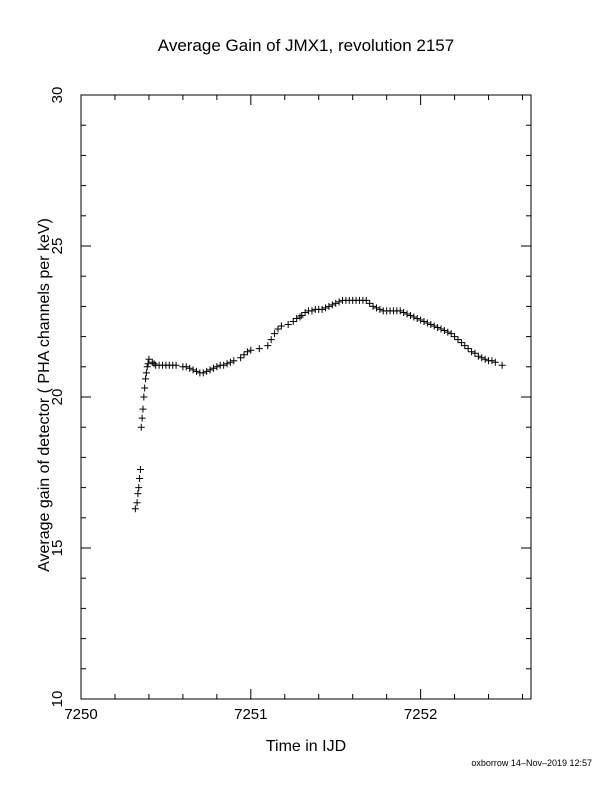 Image resolution: width=612 pixels, height=792 pixels. Describe the element at coordinates (57, 699) in the screenshot. I see `y-tick-label: 10` at that location.